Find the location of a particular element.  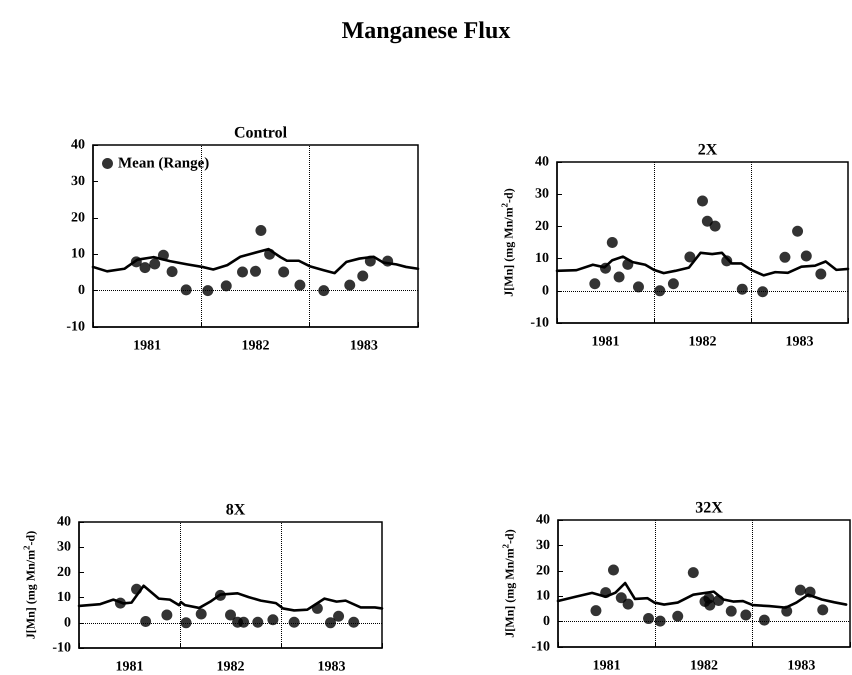

legend-label: Mean (Range) is located at coordinates (164, 164).